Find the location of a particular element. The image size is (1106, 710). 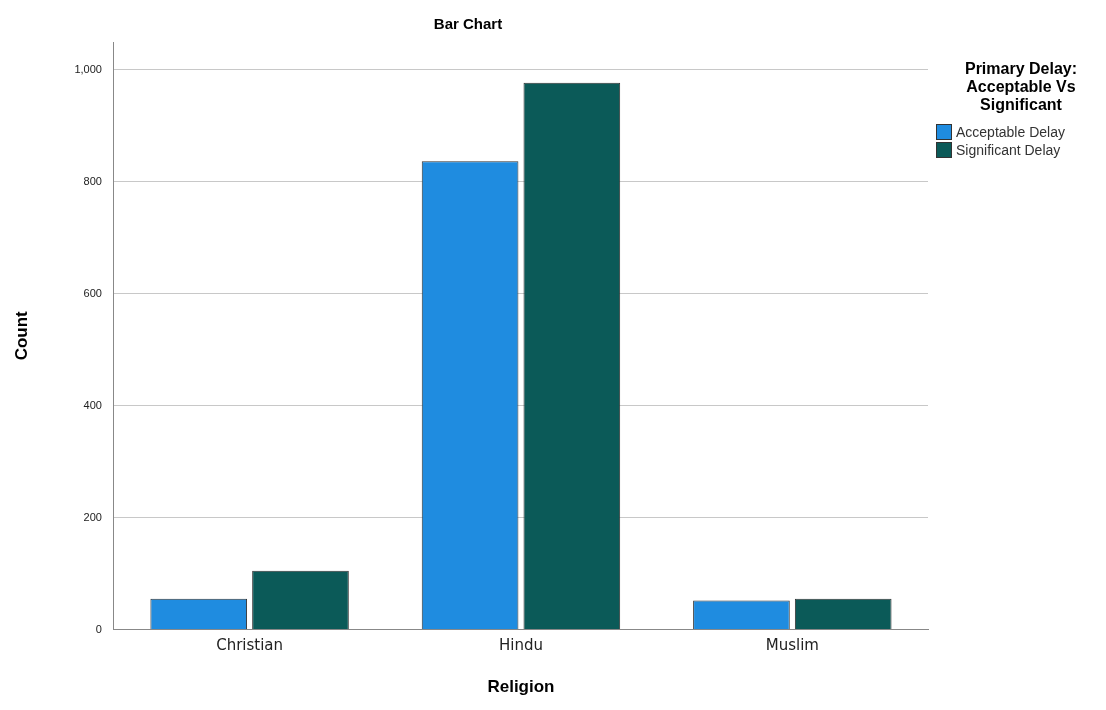

y-tick-label: 400 is located at coordinates (92, 404).